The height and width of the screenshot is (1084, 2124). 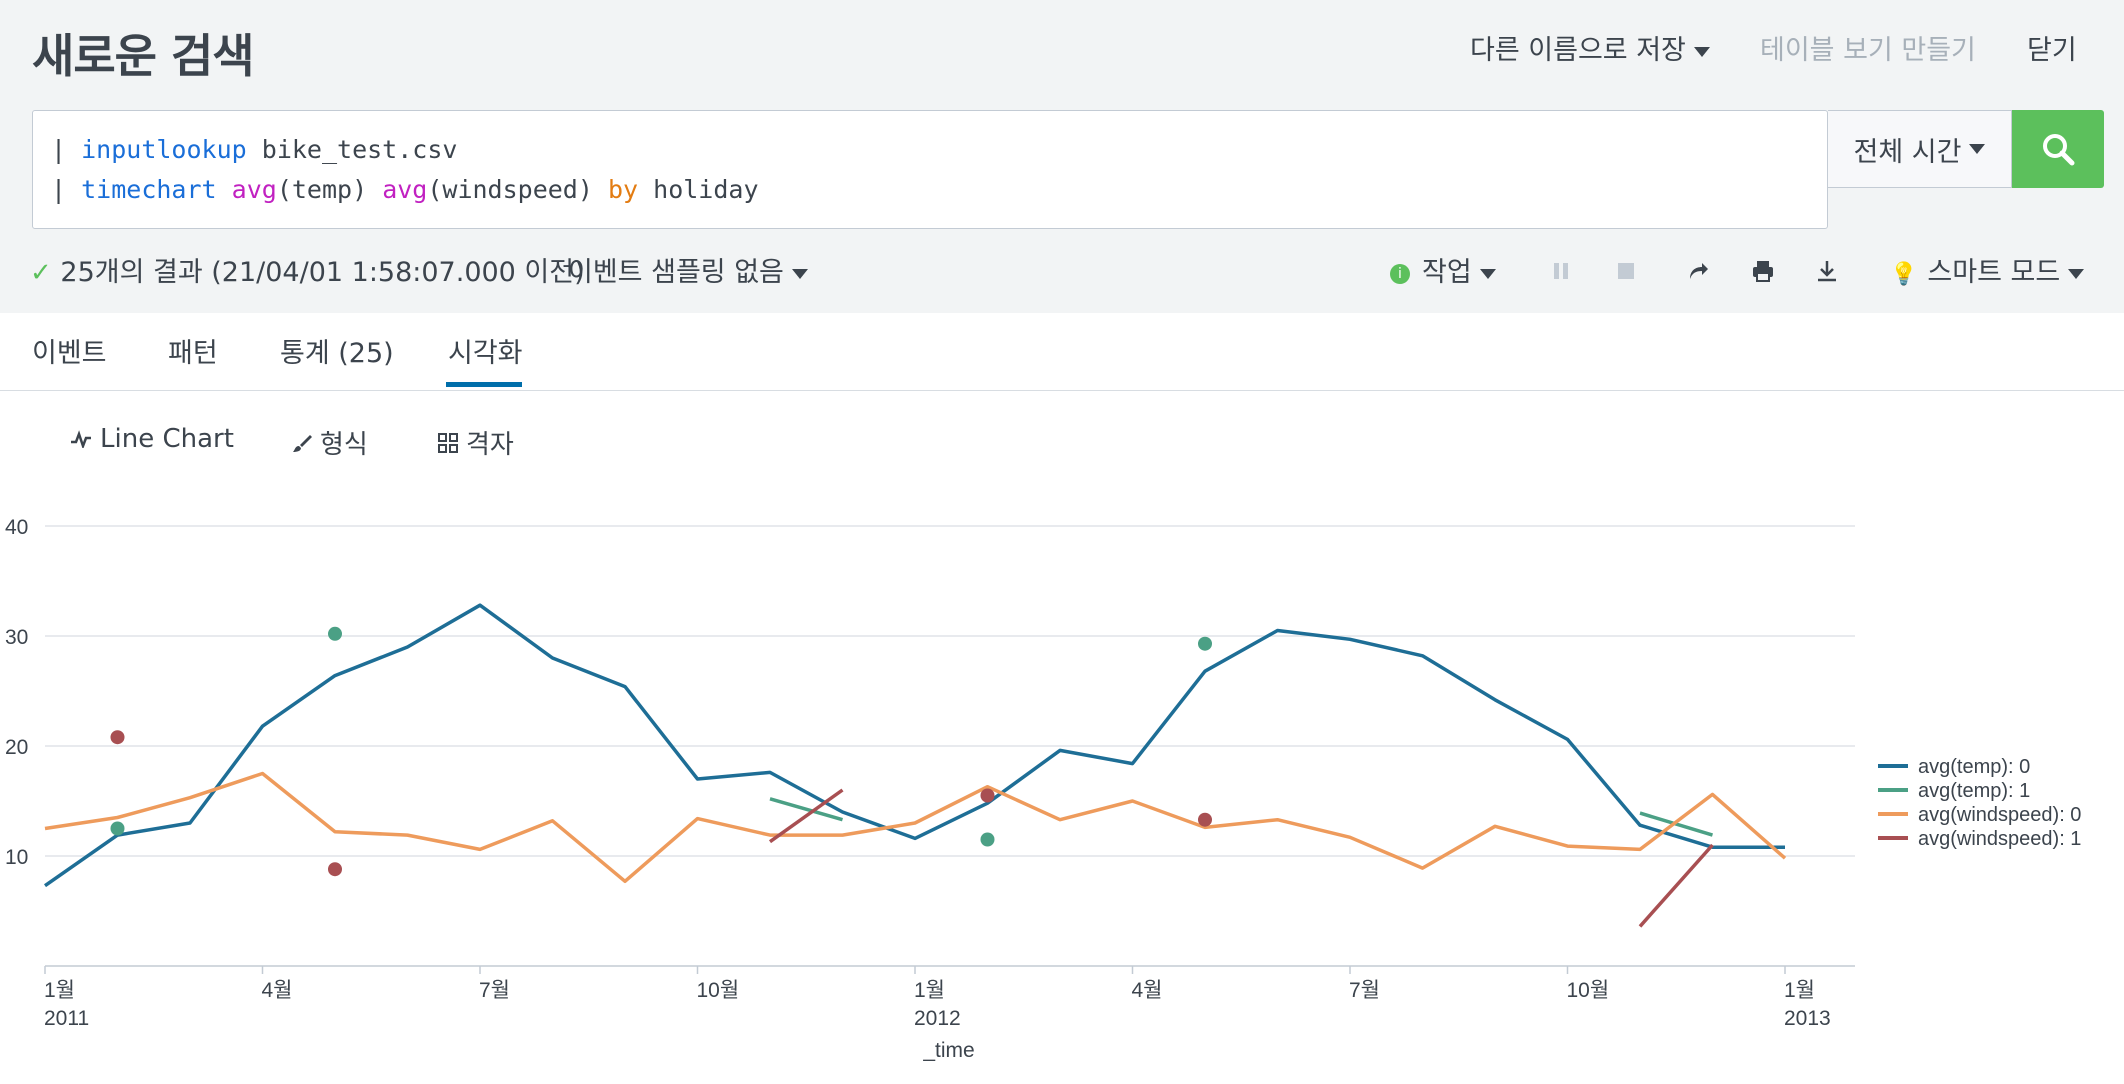 I want to click on event-sampling-dropdown: 이벤트 샘플링 없음, so click(x=688, y=269).